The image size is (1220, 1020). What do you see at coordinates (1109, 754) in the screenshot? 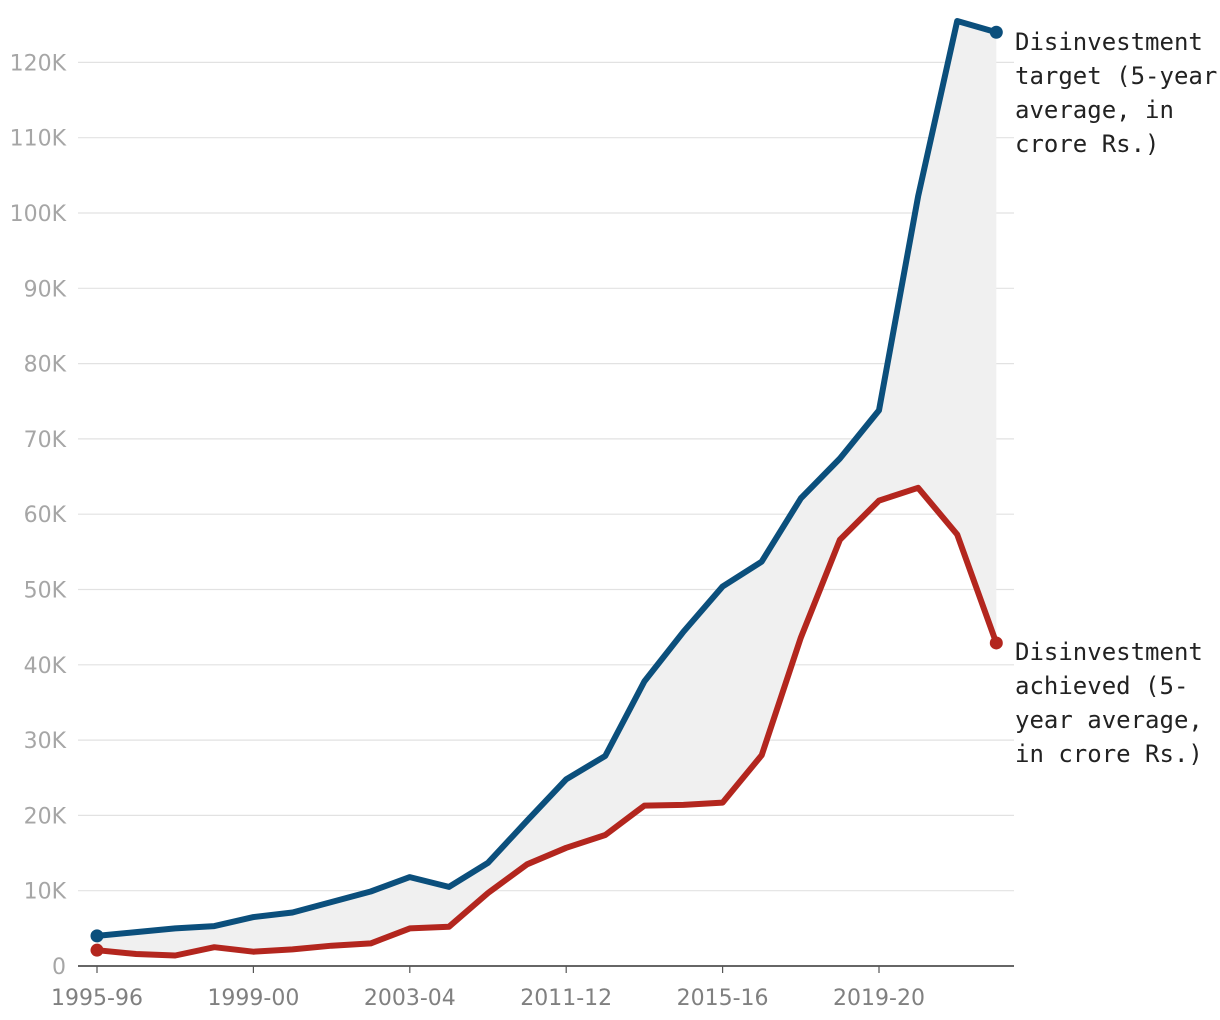
I see `series-label-line: in crore Rs.)` at bounding box center [1109, 754].